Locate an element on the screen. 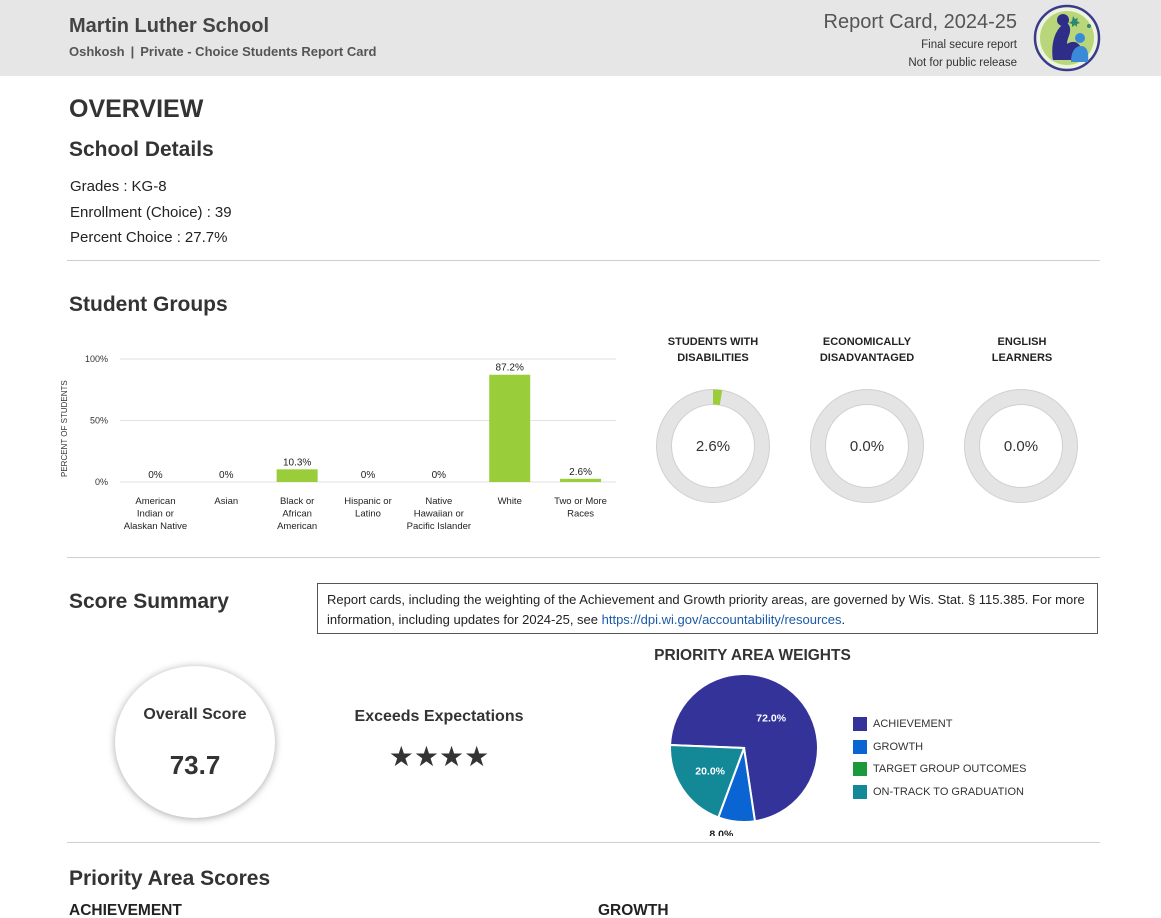 This screenshot has height=918, width=1161. bar-value-label: 2.6% is located at coordinates (580, 472).